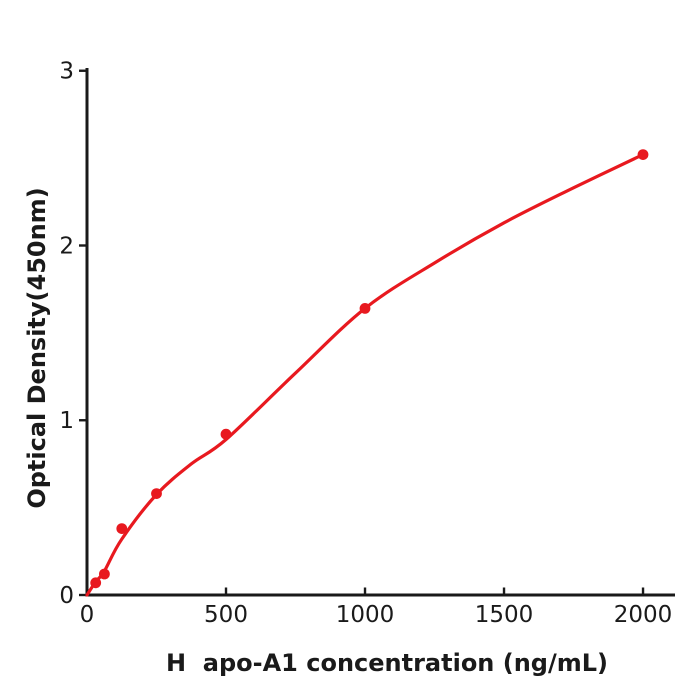 This screenshot has height=700, width=700. What do you see at coordinates (226, 615) in the screenshot?
I see `x-tick-label: 500` at bounding box center [226, 615].